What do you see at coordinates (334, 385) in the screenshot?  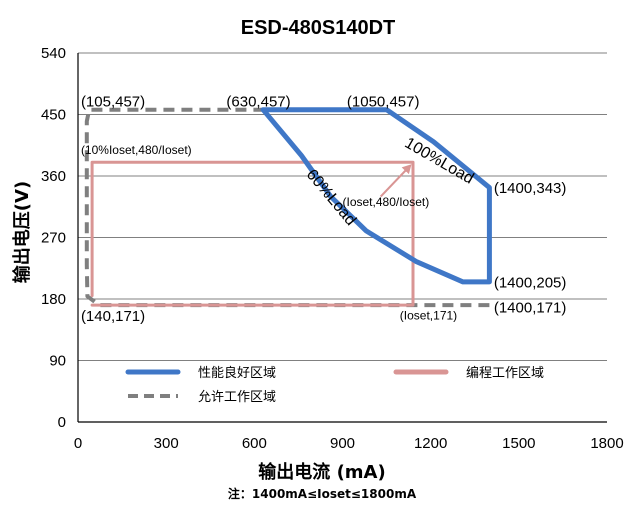 I see `legend: 性能良好区域 编程工作区域 允许工作区域` at bounding box center [334, 385].